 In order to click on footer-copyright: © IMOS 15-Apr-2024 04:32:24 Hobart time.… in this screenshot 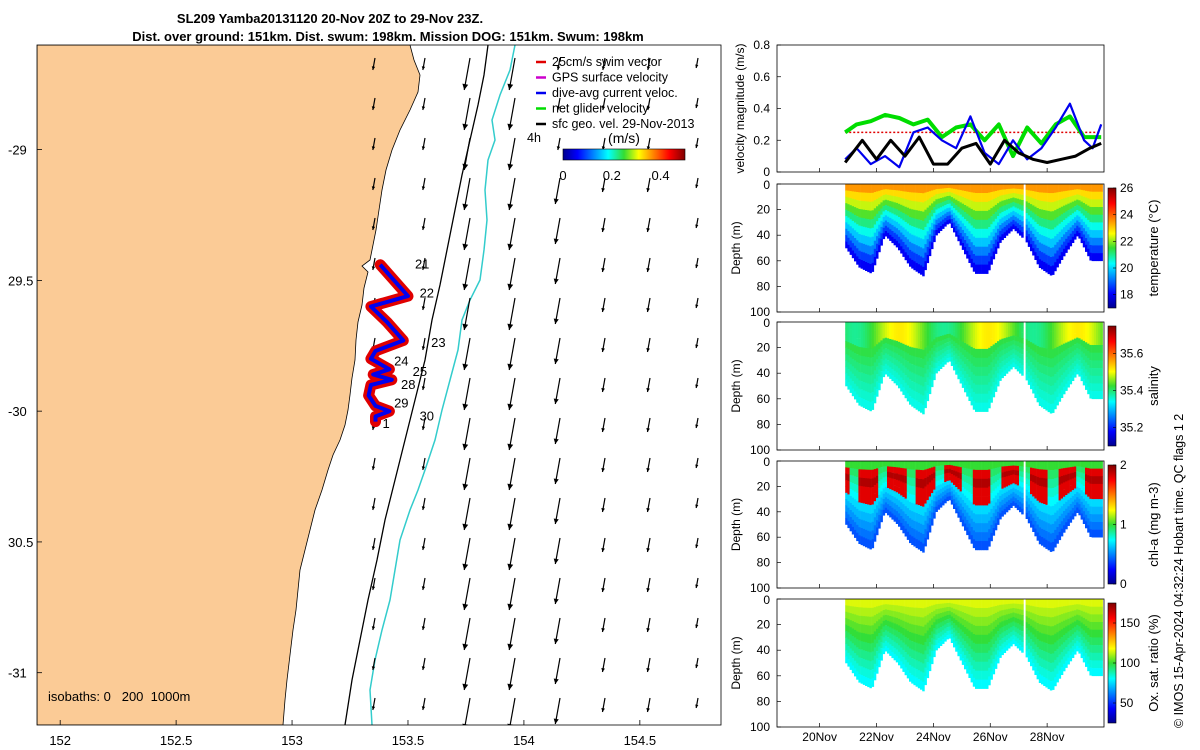, I will do `click(1179, 570)`.